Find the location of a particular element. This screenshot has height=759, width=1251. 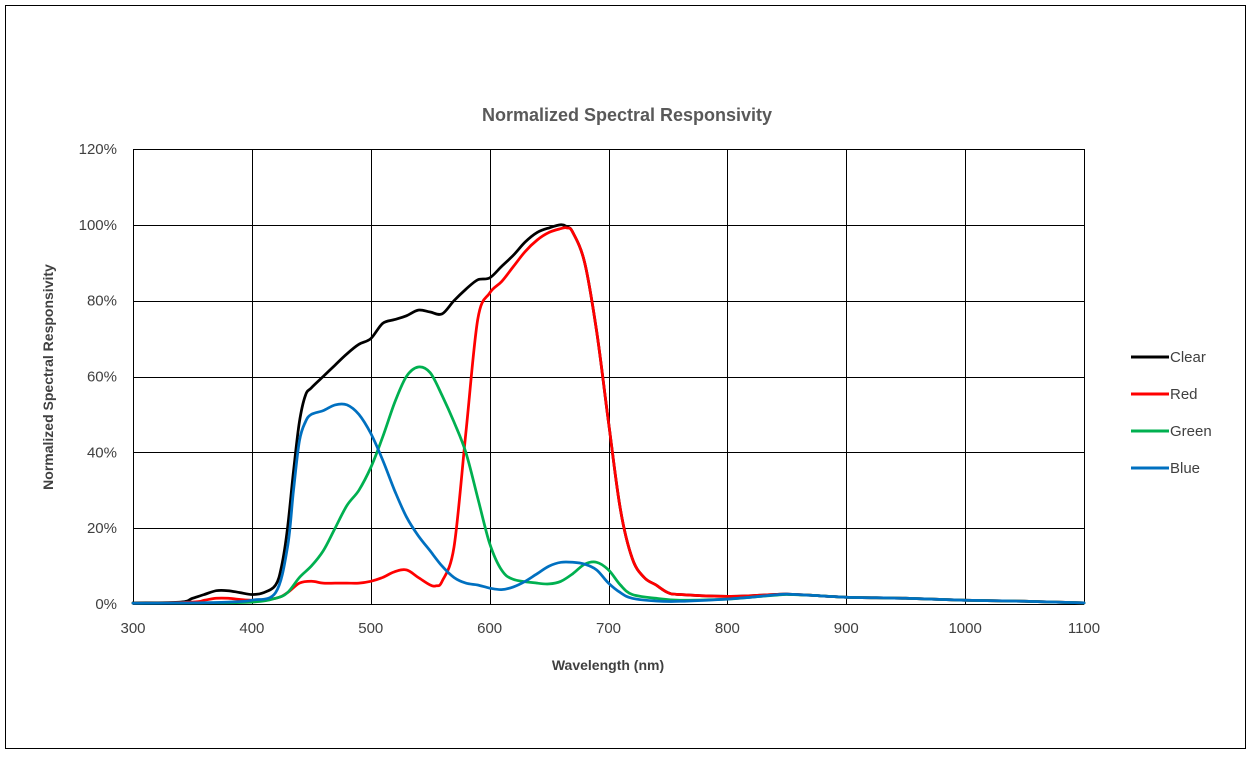

x-tick-label: 900 is located at coordinates (846, 628).